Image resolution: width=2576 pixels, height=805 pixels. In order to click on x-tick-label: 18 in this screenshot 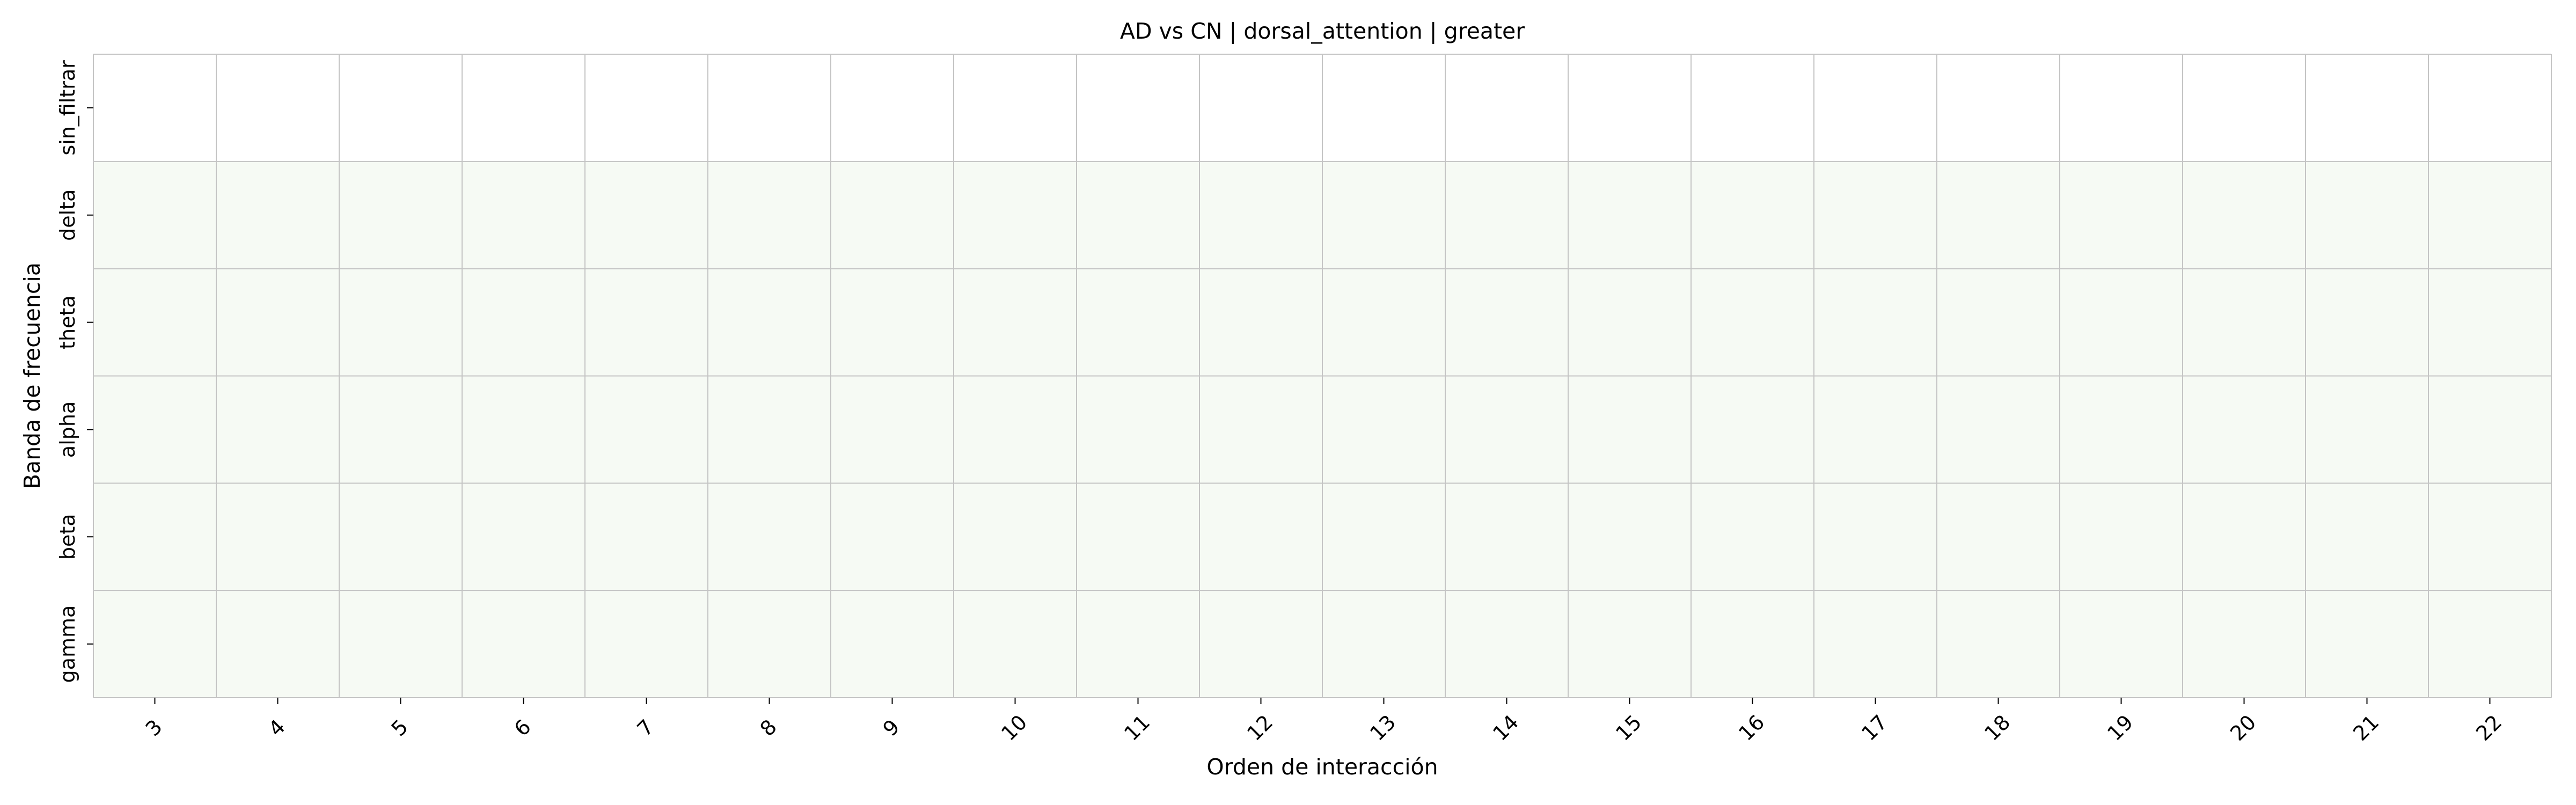, I will do `click(1997, 728)`.